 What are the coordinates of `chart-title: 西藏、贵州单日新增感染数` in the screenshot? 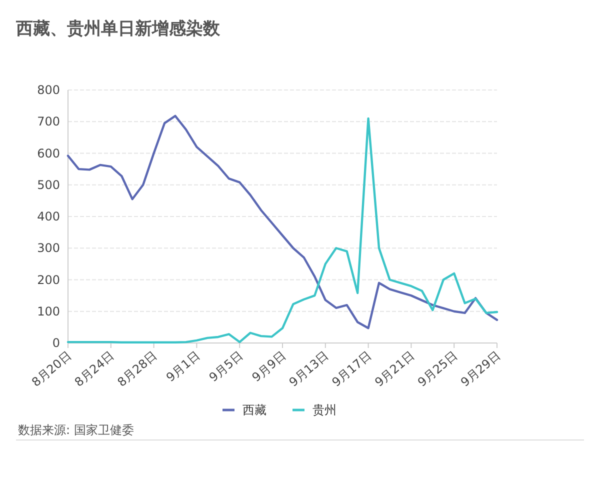 It's located at (118, 29).